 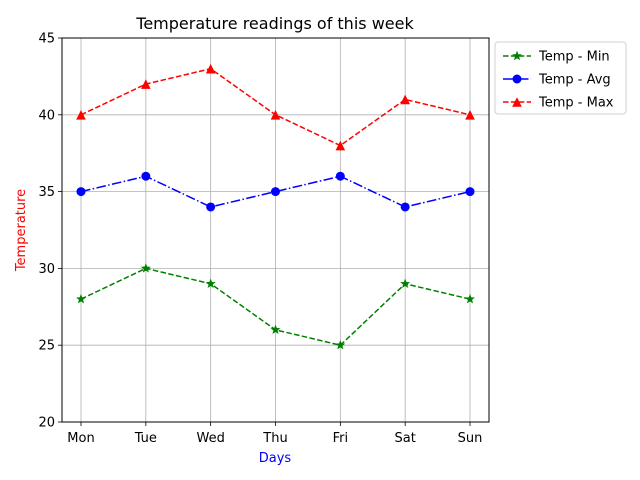 I want to click on series-temp-avg, so click(x=275, y=191).